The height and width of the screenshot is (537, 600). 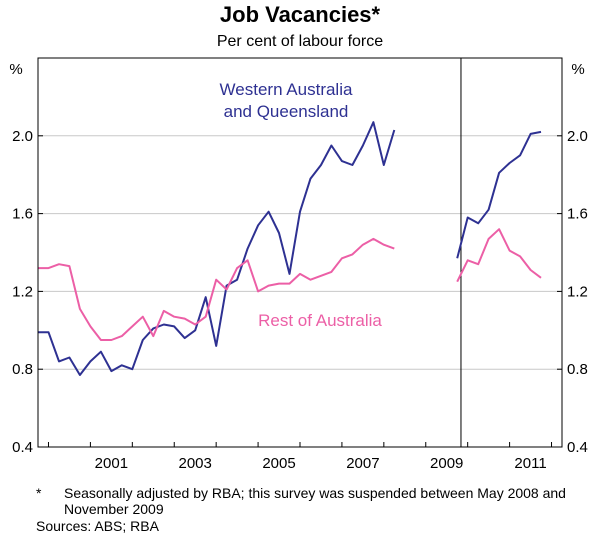 What do you see at coordinates (577, 214) in the screenshot?
I see `y-tick-label-right: 1.6` at bounding box center [577, 214].